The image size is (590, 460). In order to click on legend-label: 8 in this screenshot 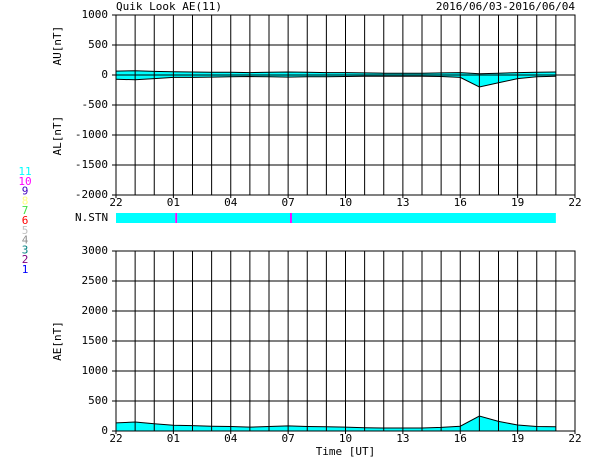, I will do `click(25, 200)`.